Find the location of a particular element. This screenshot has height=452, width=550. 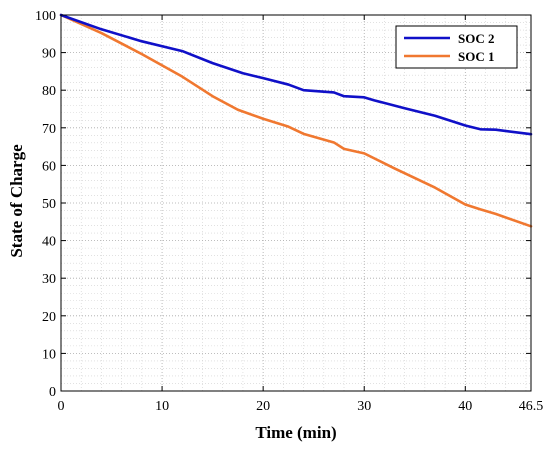

x-tick-label: 40 is located at coordinates (465, 406).